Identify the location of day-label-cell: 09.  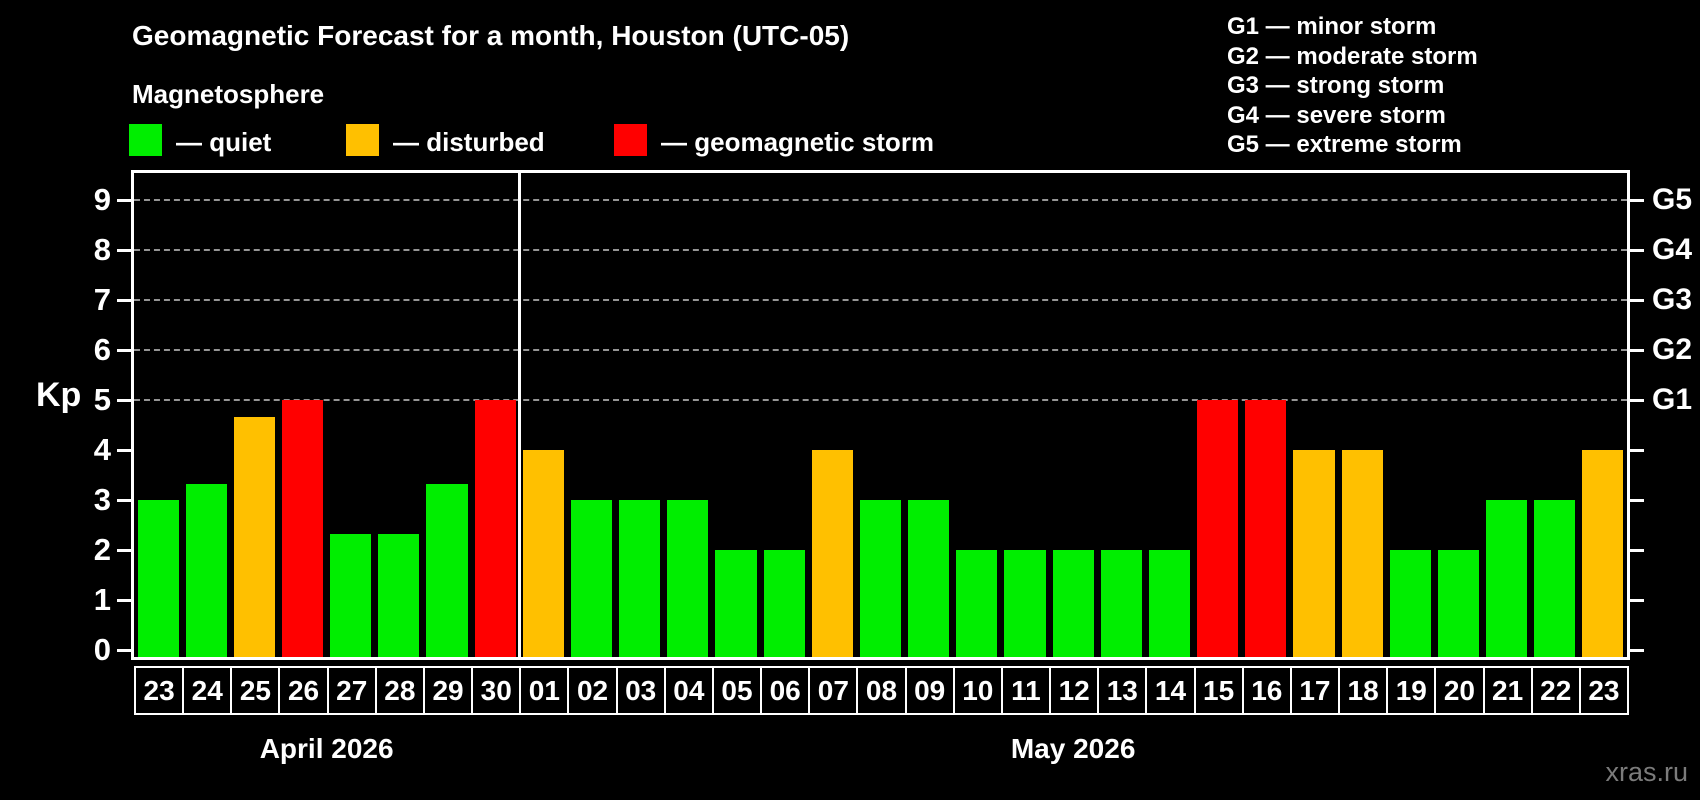
(929, 690).